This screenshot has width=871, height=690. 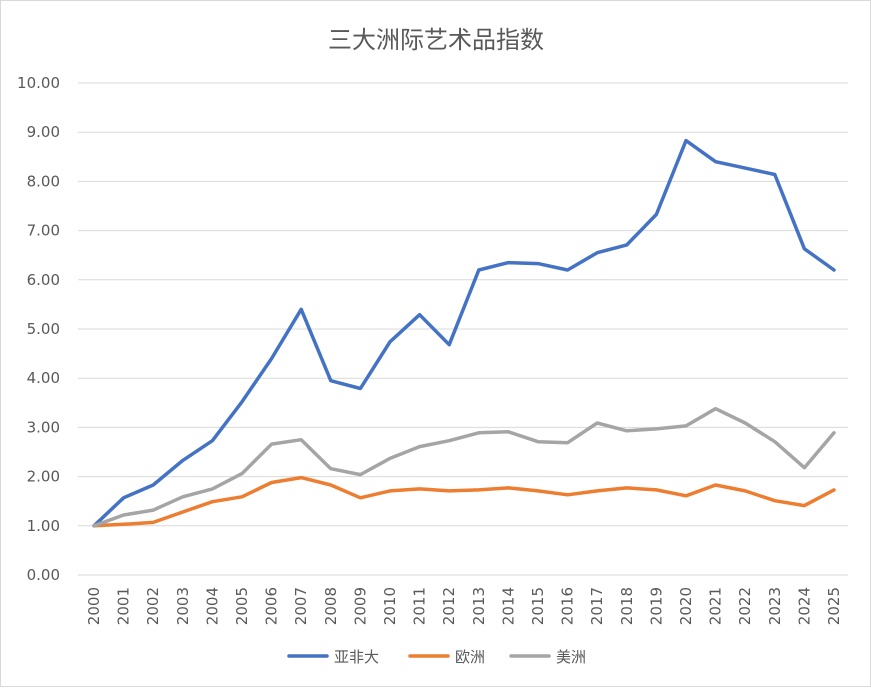 I want to click on x-tick-label: 2017, so click(x=597, y=606).